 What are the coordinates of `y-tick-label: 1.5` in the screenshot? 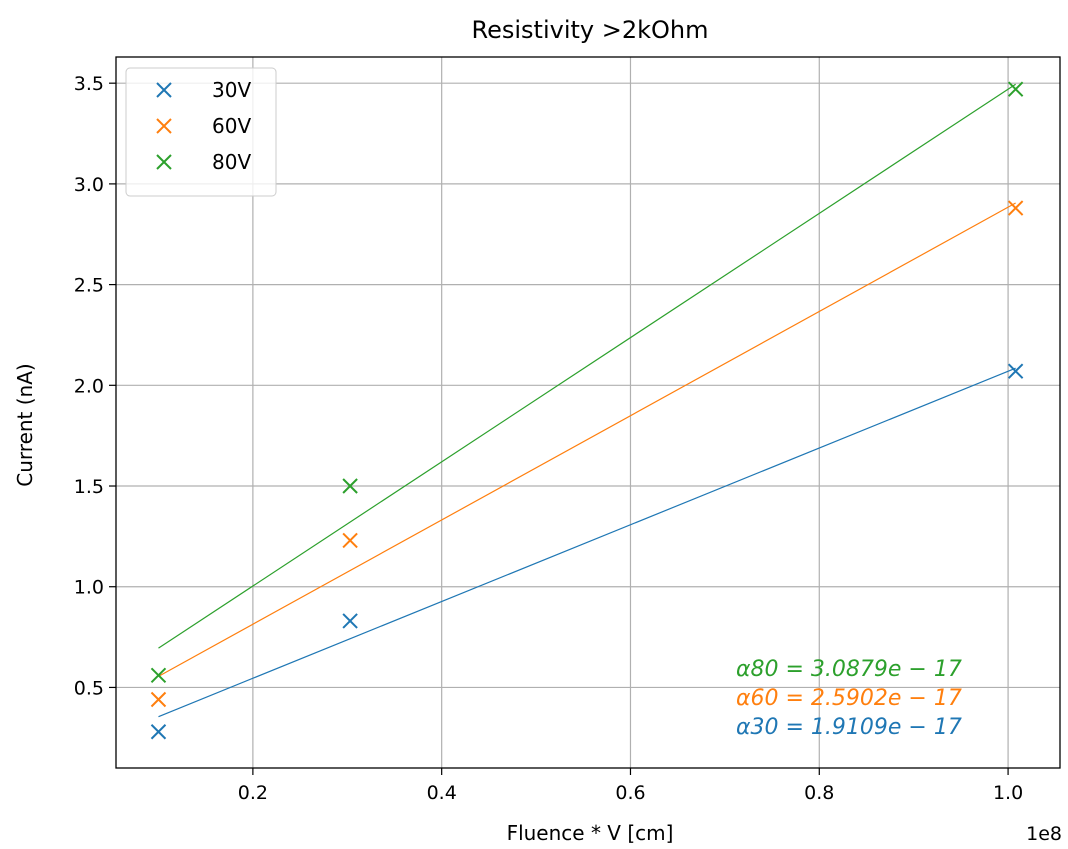 It's located at (89, 487).